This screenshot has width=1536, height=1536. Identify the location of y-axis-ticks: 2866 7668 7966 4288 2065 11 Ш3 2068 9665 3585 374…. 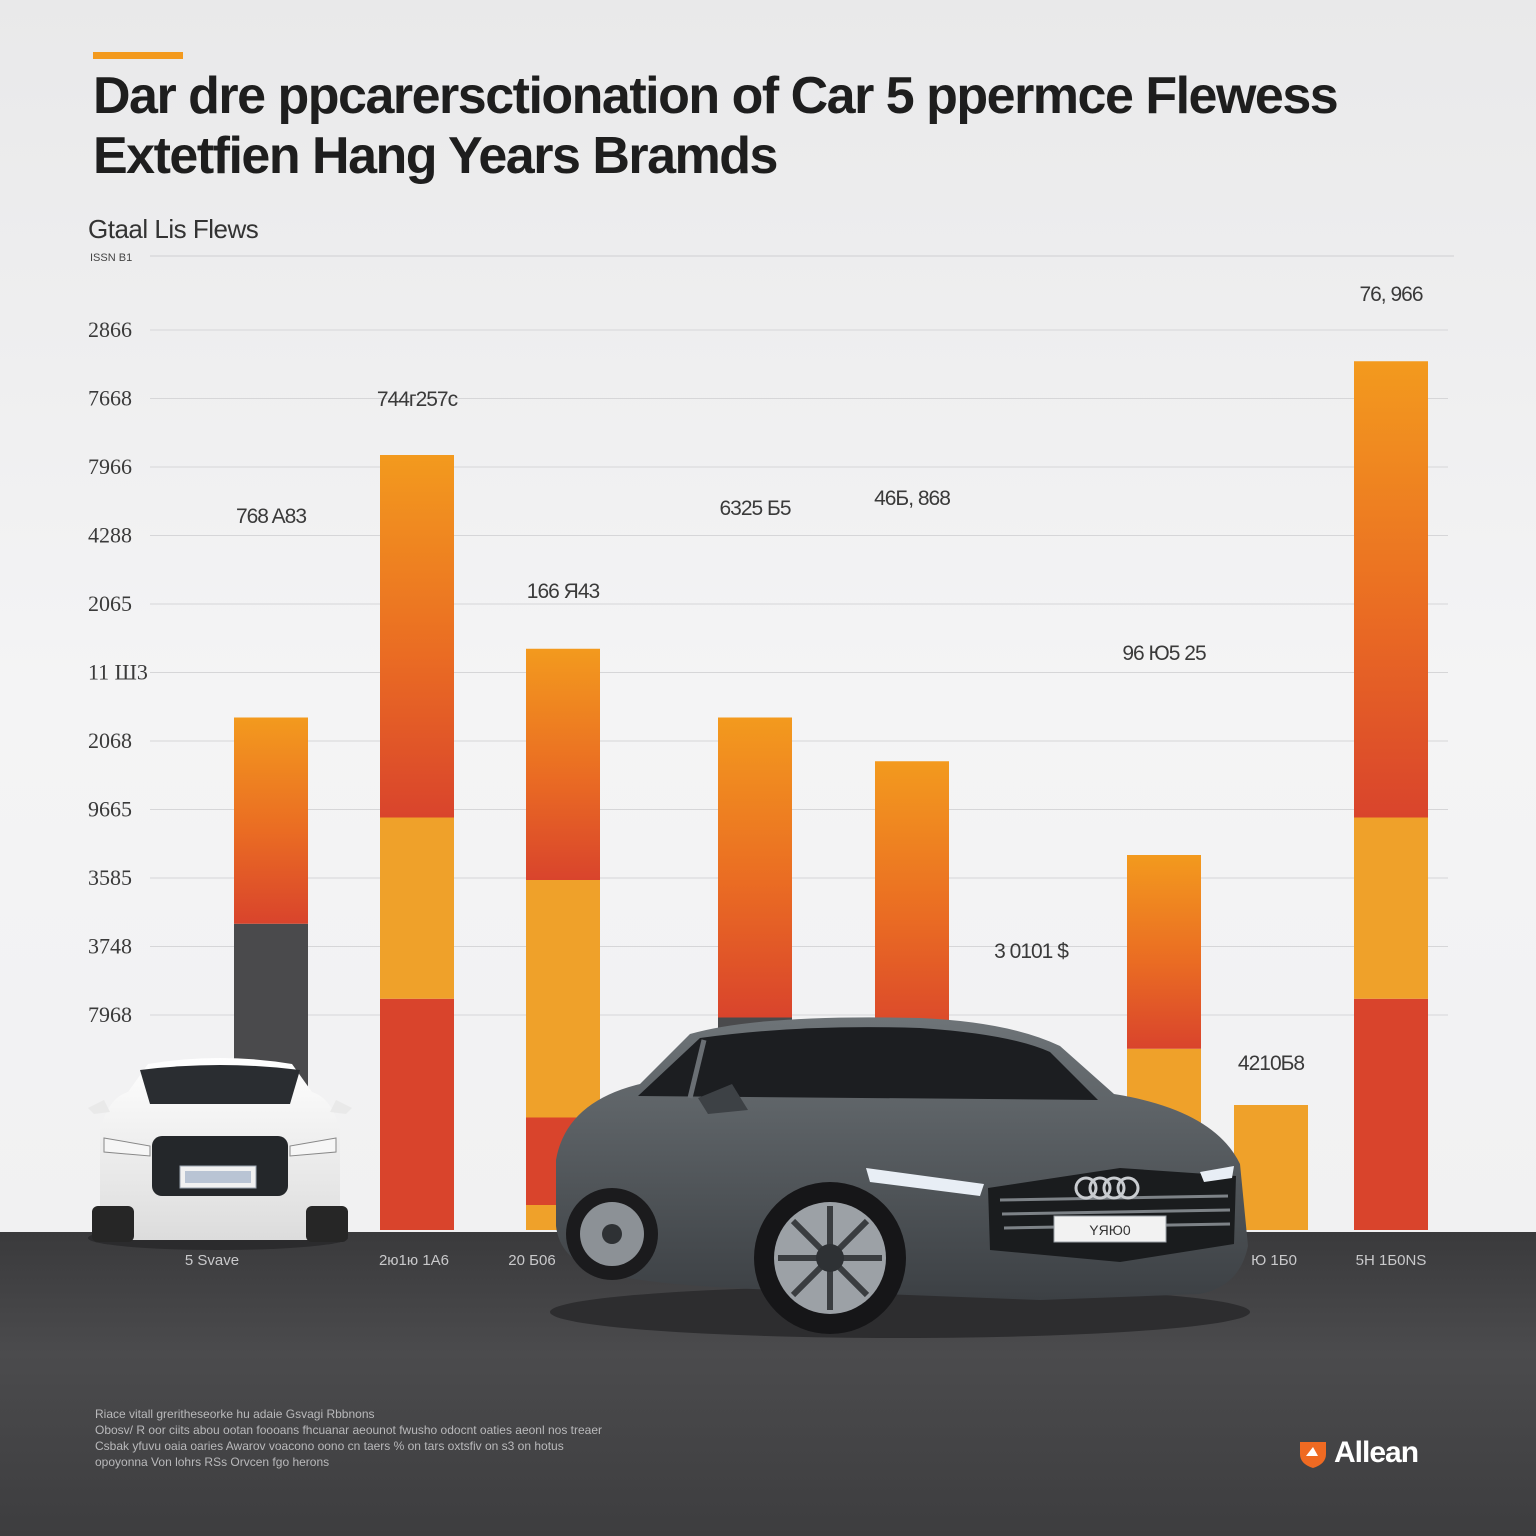
(118, 672).